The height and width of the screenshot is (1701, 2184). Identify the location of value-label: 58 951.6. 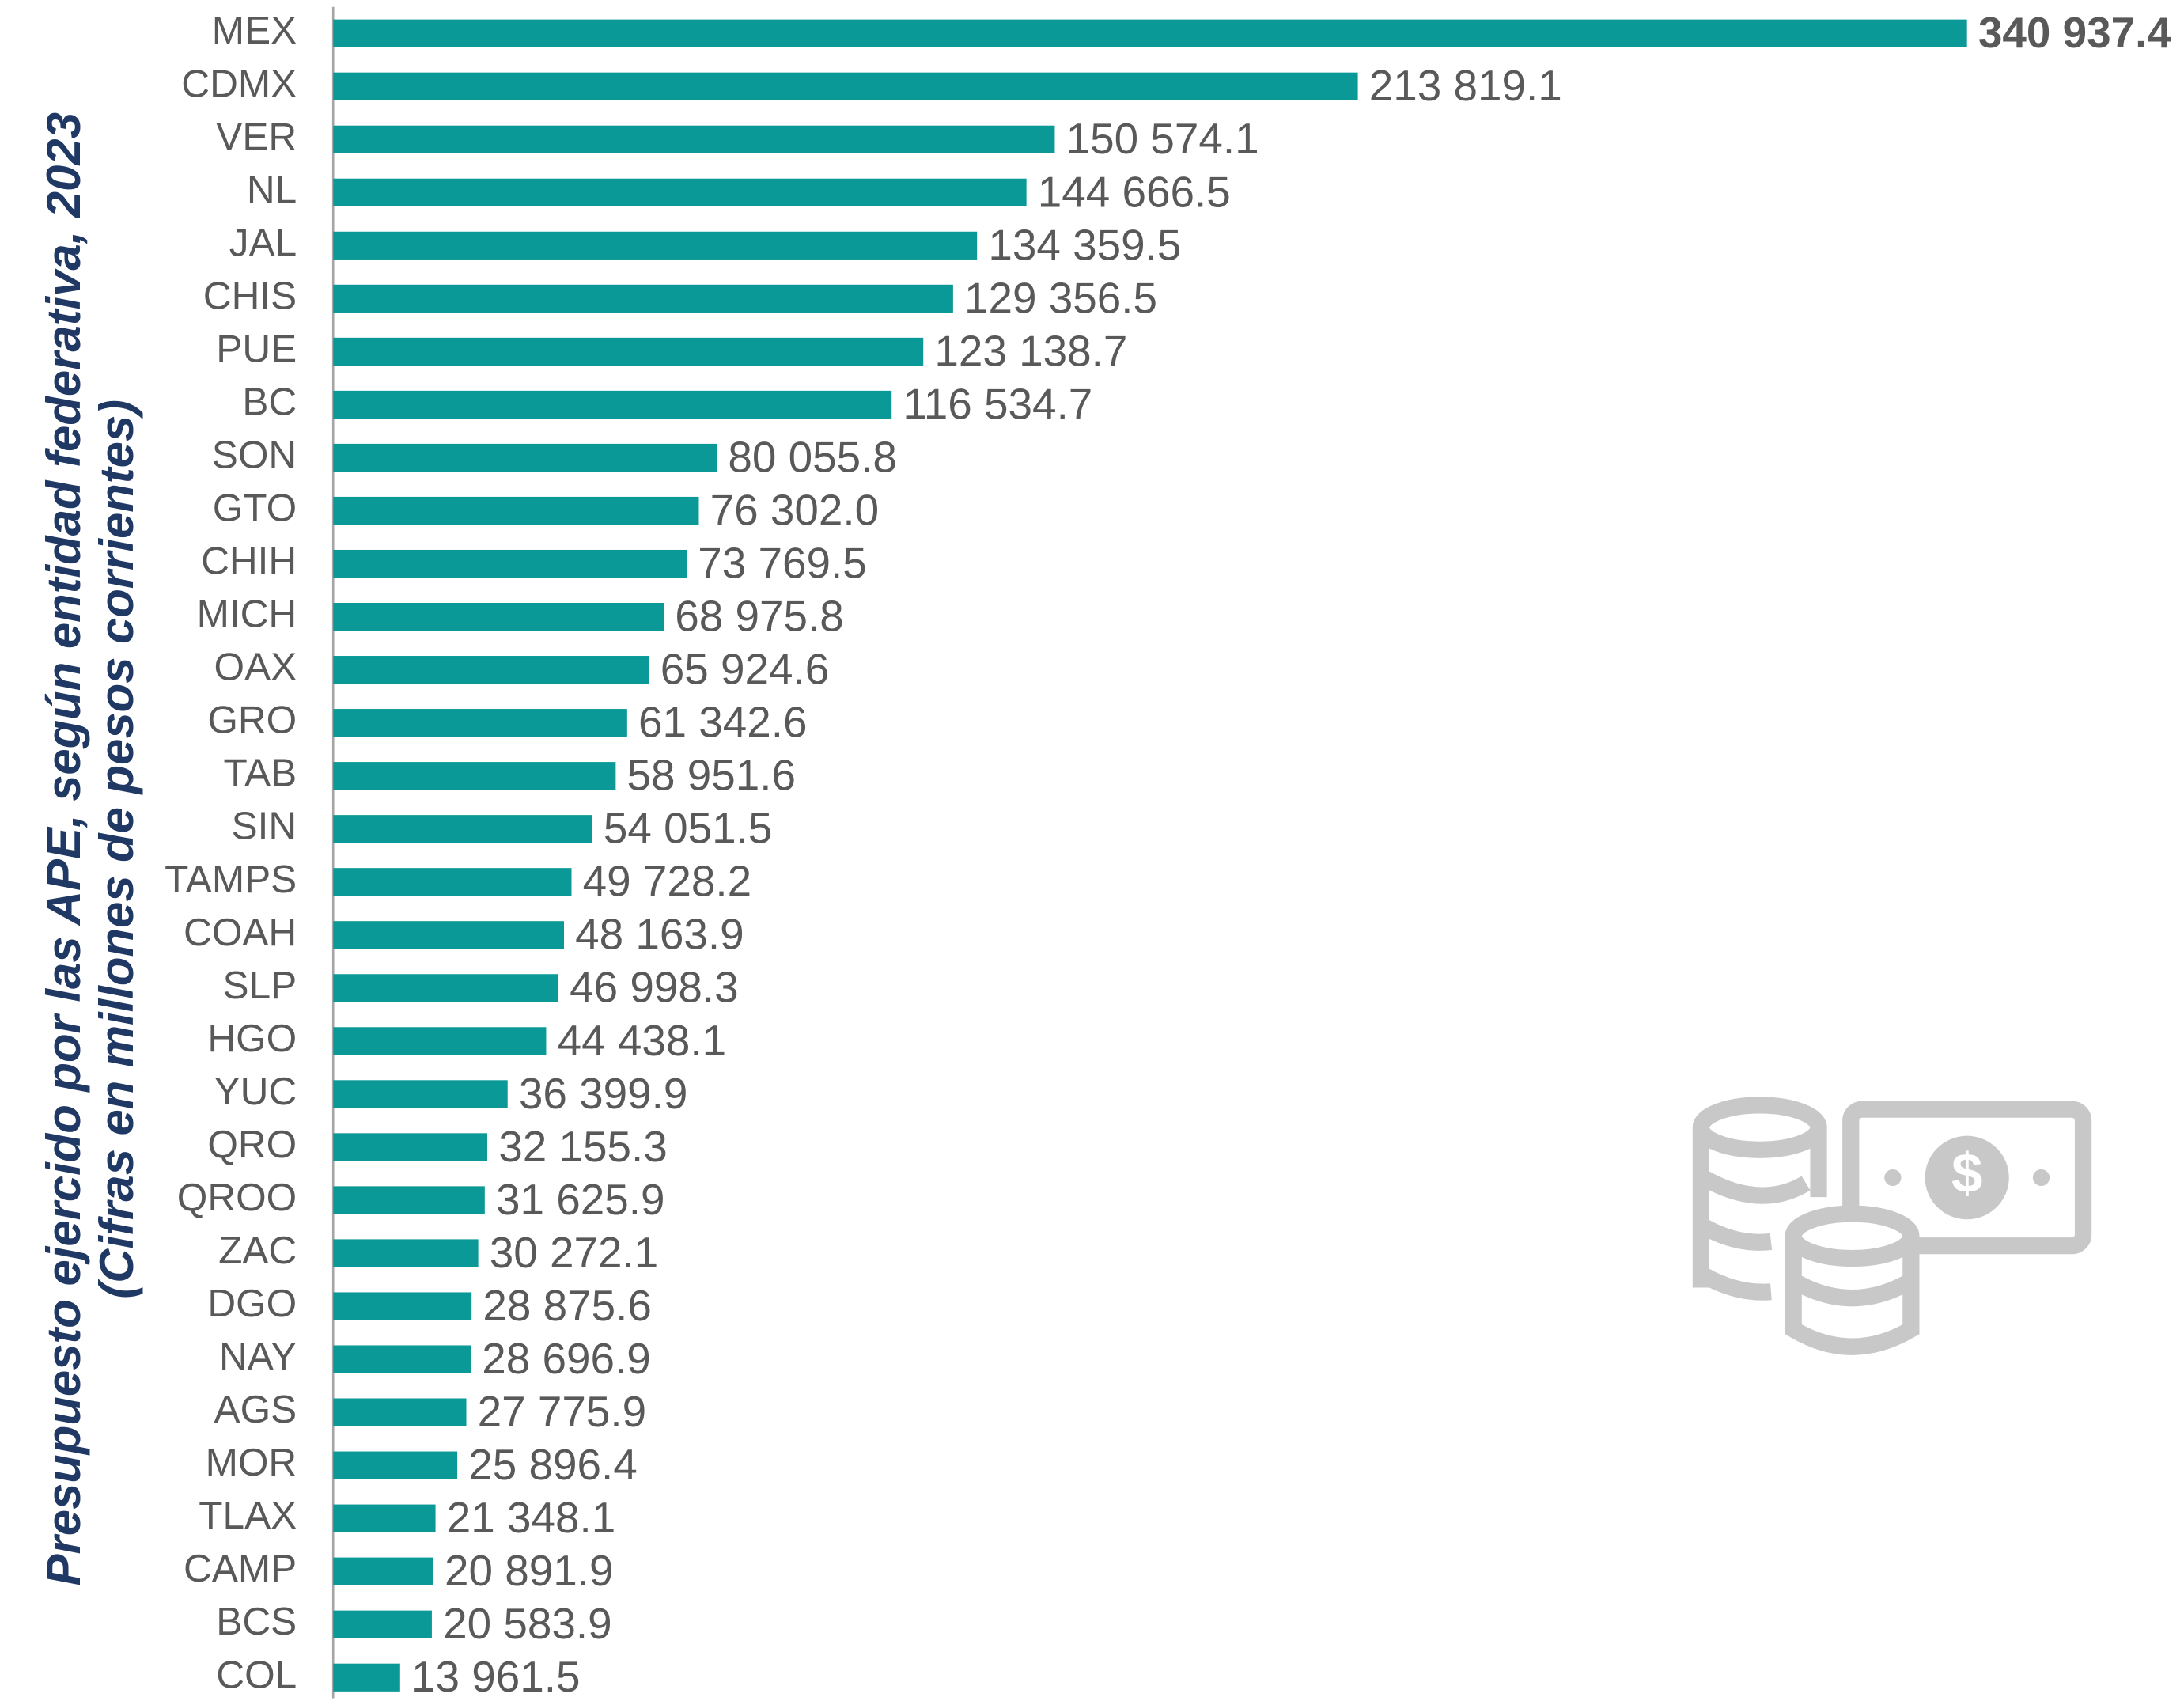
(712, 775).